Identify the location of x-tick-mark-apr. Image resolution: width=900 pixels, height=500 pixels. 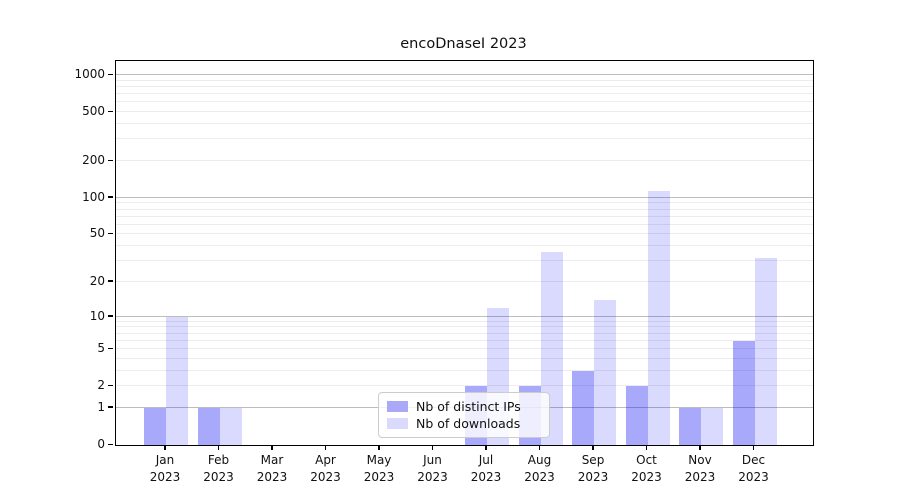
(325, 447).